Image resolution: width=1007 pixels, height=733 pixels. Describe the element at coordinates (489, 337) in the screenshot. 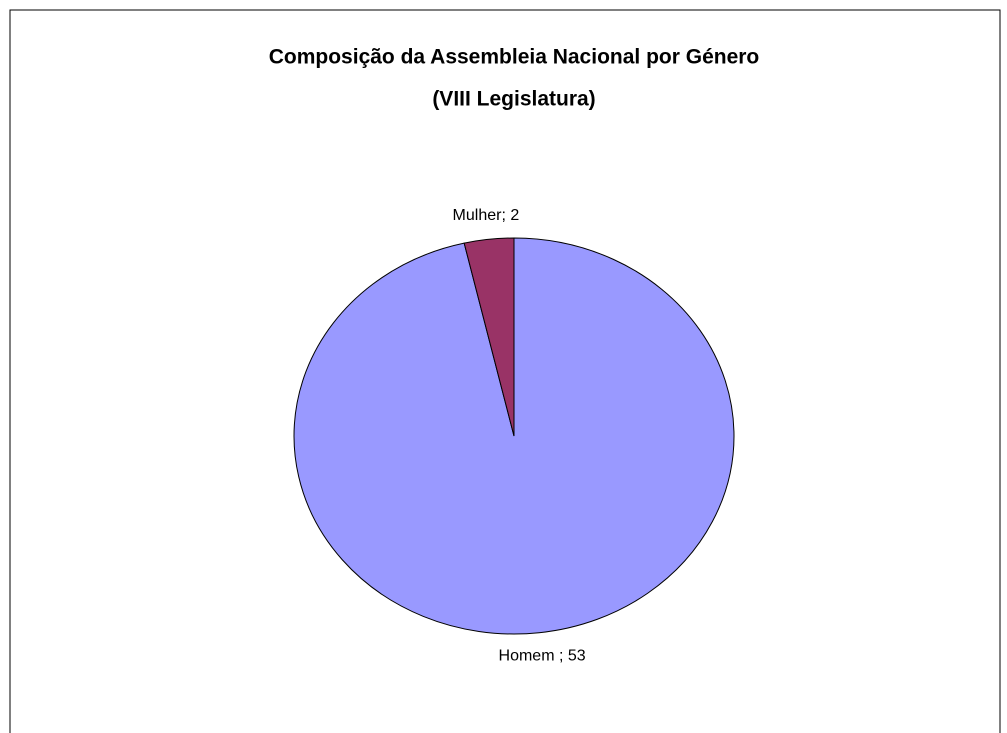

I see `pie-slice` at that location.